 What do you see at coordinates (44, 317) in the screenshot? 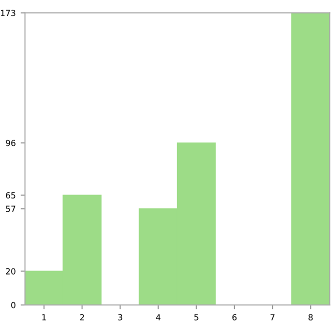
I see `x-tick-label: 1` at bounding box center [44, 317].